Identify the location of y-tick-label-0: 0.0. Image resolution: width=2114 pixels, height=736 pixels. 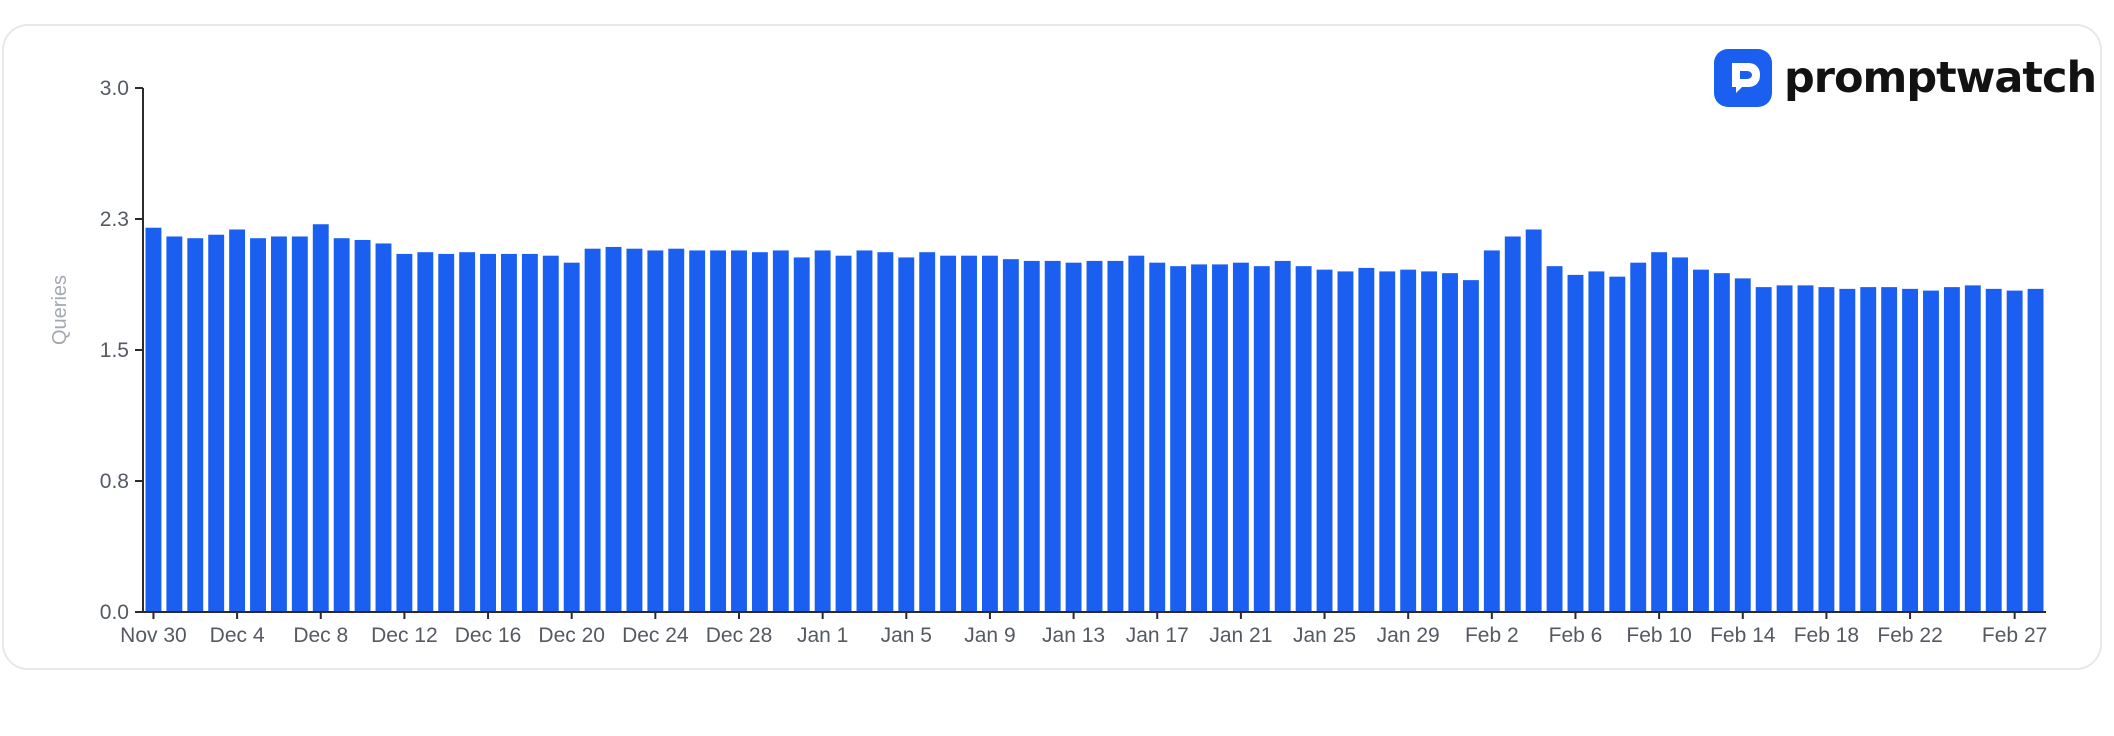
(114, 612).